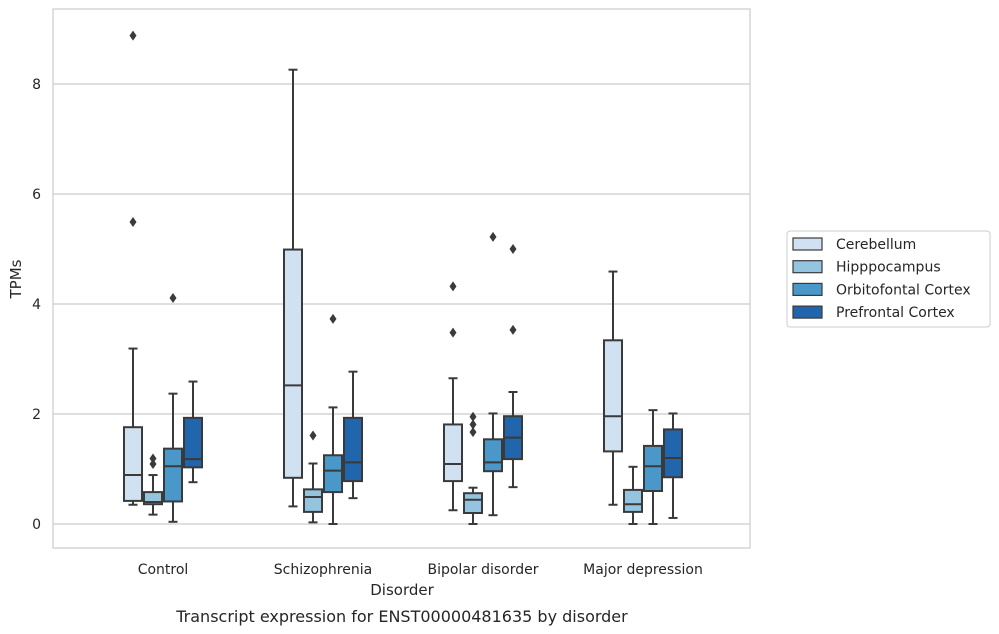 This screenshot has height=634, width=999. I want to click on y-tick-label: 2, so click(36, 415).